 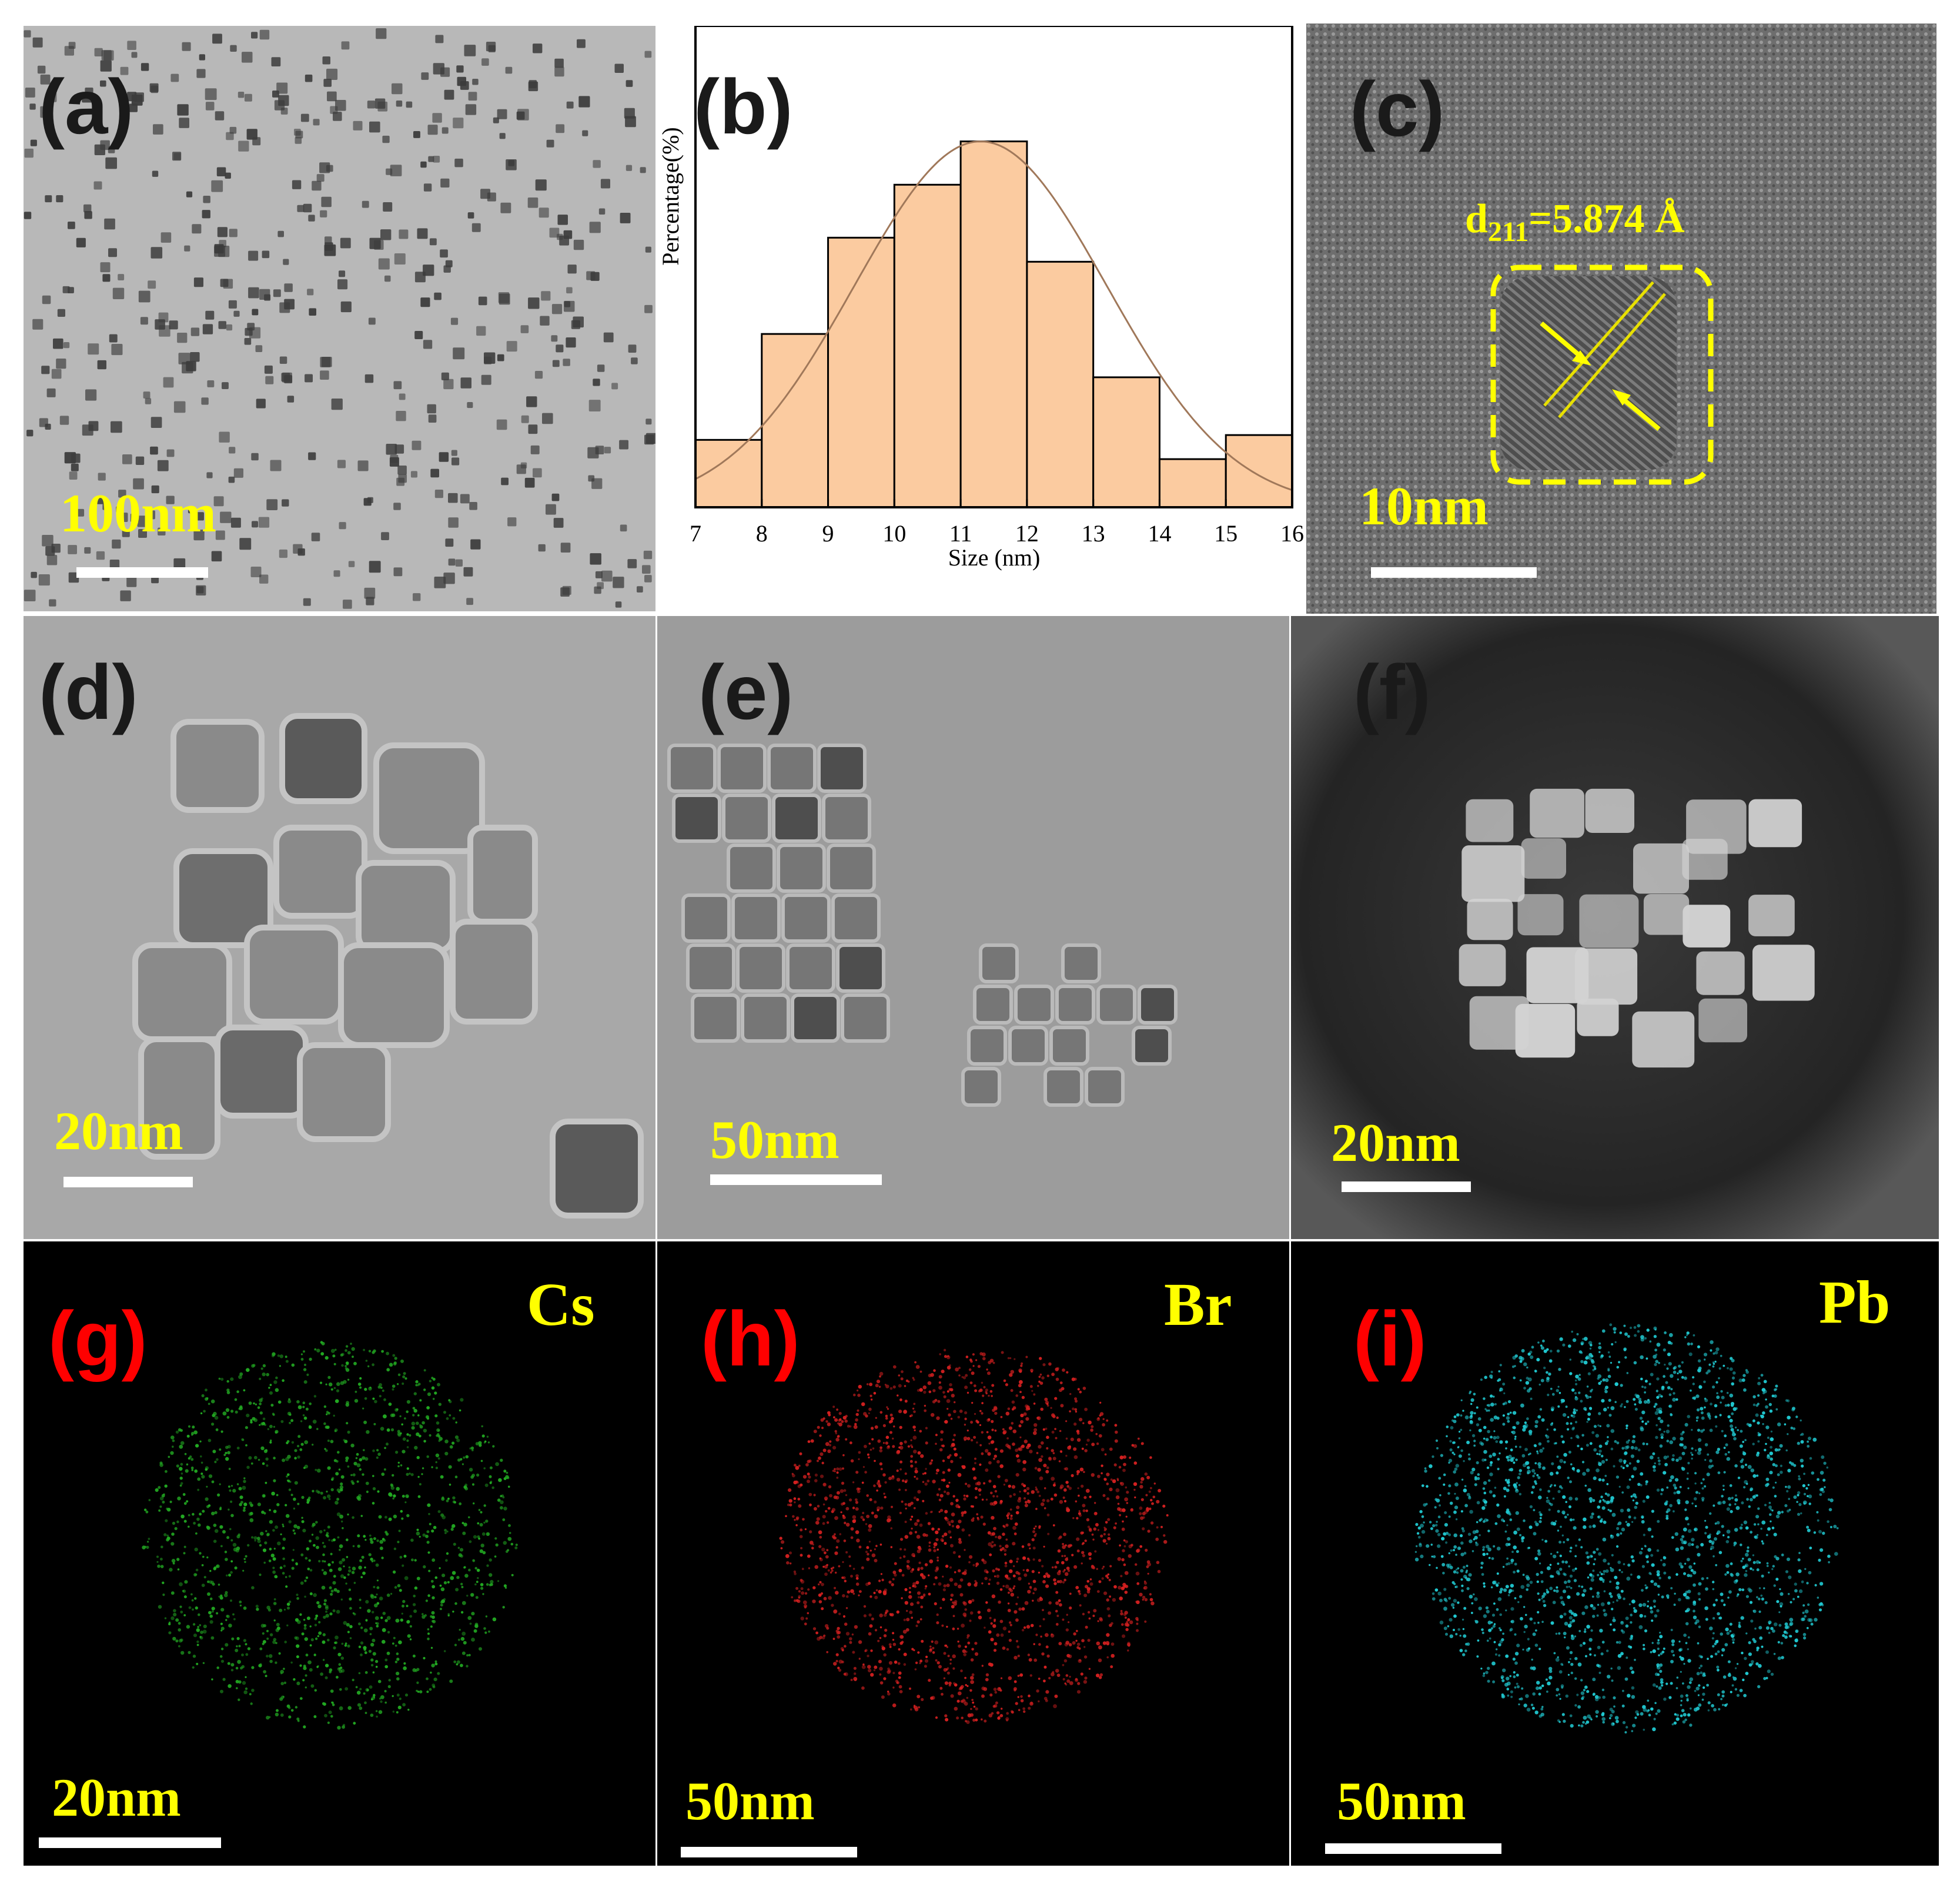 What do you see at coordinates (796, 1180) in the screenshot?
I see `scale-bar-e` at bounding box center [796, 1180].